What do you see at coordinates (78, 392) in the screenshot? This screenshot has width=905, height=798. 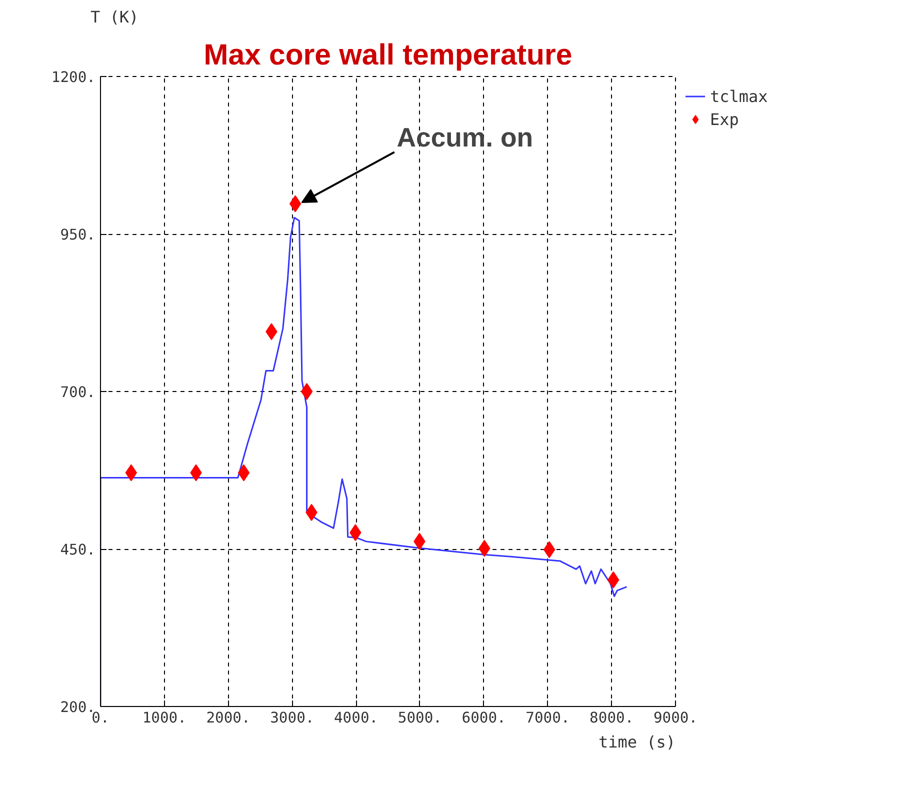 I see `y-tick-label: 700.` at bounding box center [78, 392].